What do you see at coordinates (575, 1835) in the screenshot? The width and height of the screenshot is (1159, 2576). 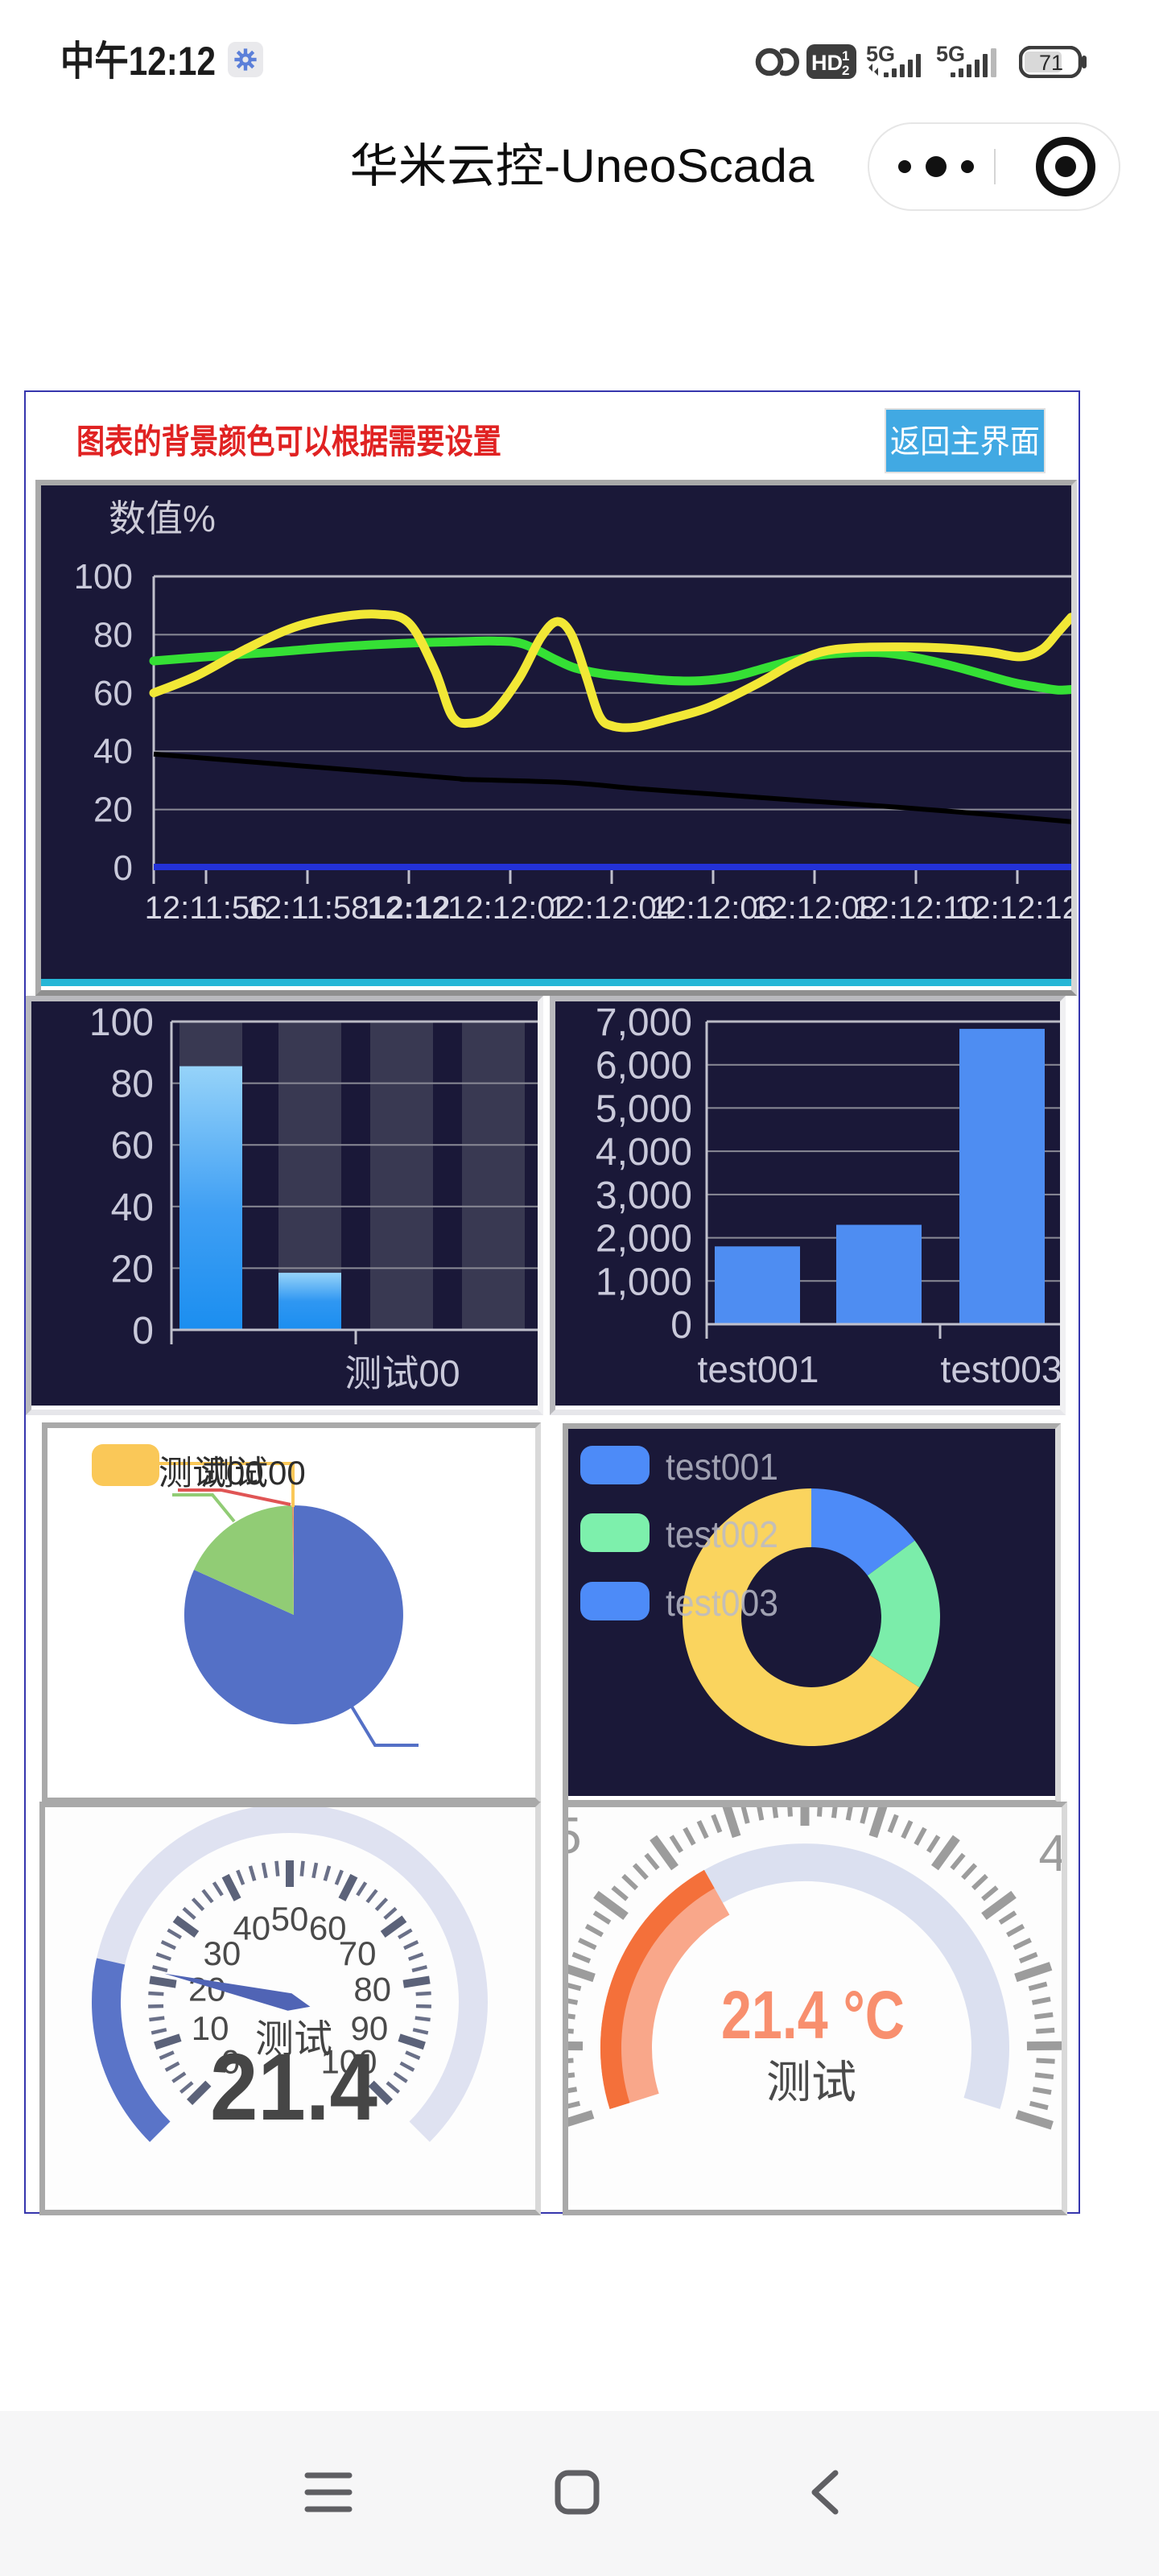 I see `svg-text: 15` at bounding box center [575, 1835].